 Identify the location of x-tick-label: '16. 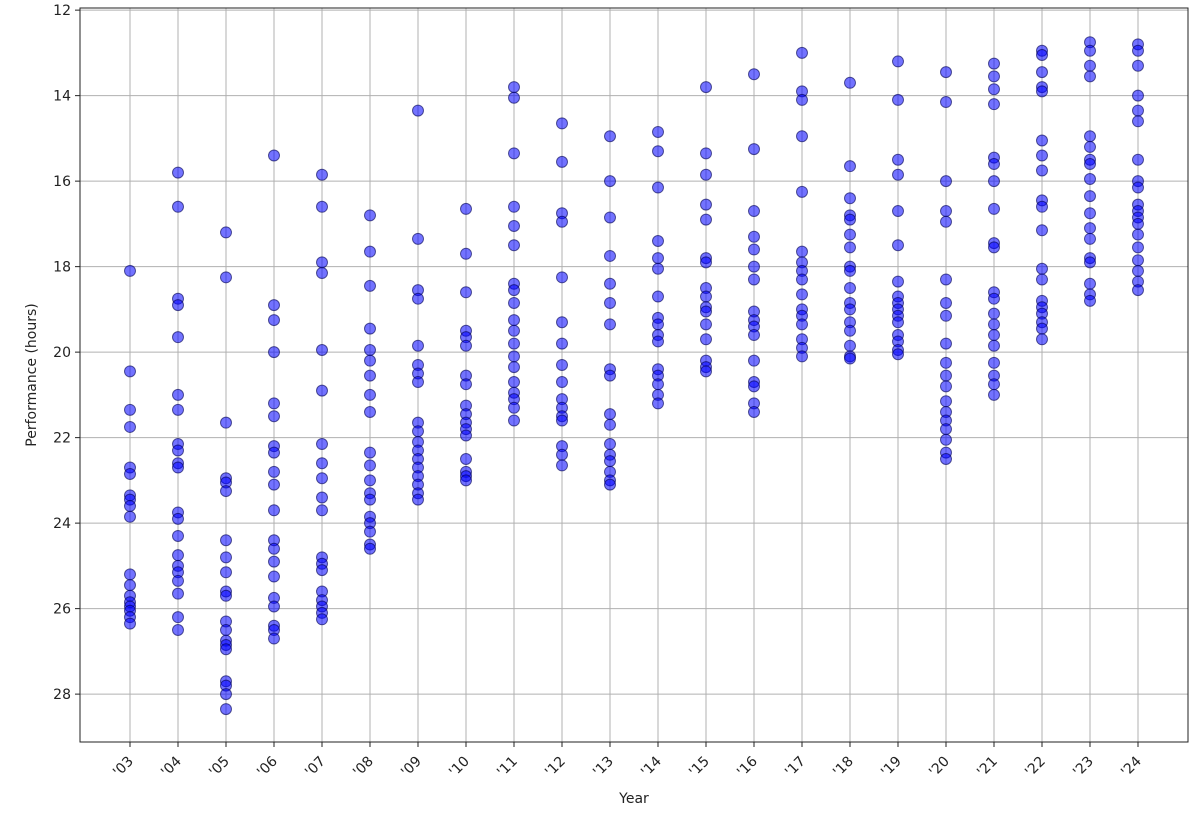
(747, 766).